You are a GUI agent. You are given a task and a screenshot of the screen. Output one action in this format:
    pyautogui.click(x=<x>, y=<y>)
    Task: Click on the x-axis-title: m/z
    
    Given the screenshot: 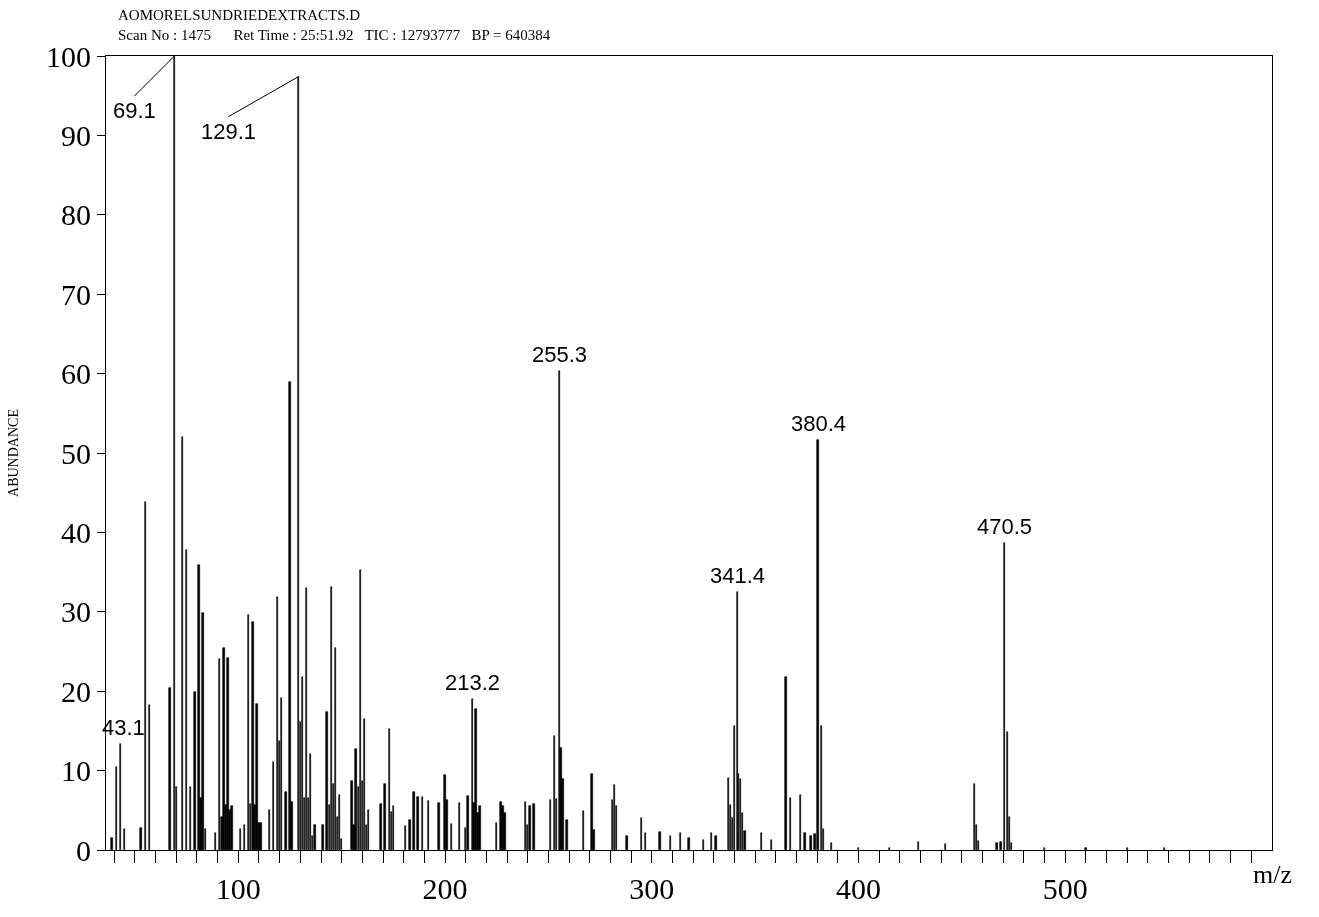 What is the action you would take?
    pyautogui.click(x=1272, y=874)
    